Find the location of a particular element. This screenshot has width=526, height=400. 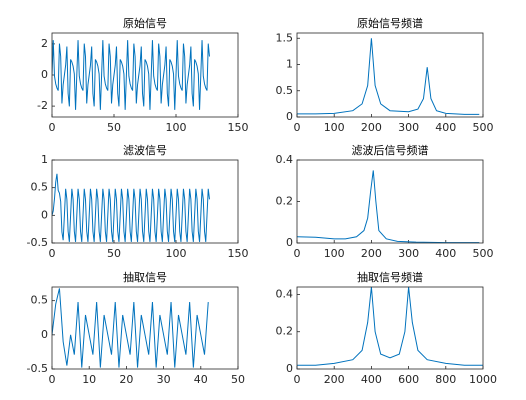

chart-title: 滤波信号 is located at coordinates (145, 150).